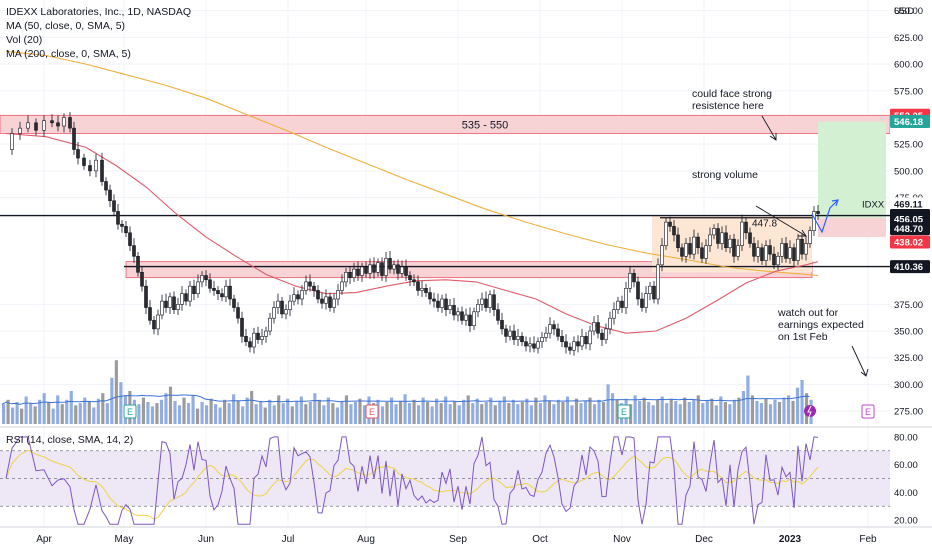  Describe the element at coordinates (24, 40) in the screenshot. I see `study-volume-label: Vol (20)` at that location.